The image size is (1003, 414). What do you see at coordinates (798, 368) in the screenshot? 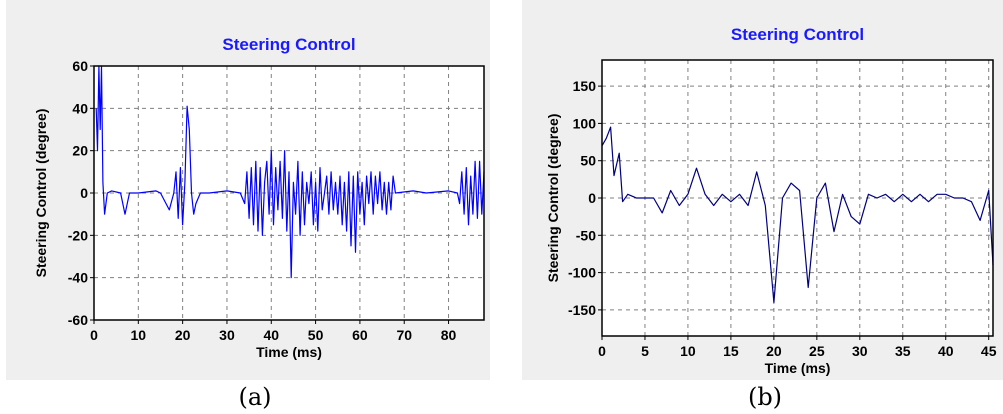
I see `chart-b-xlabel: Time (ms)` at bounding box center [798, 368].